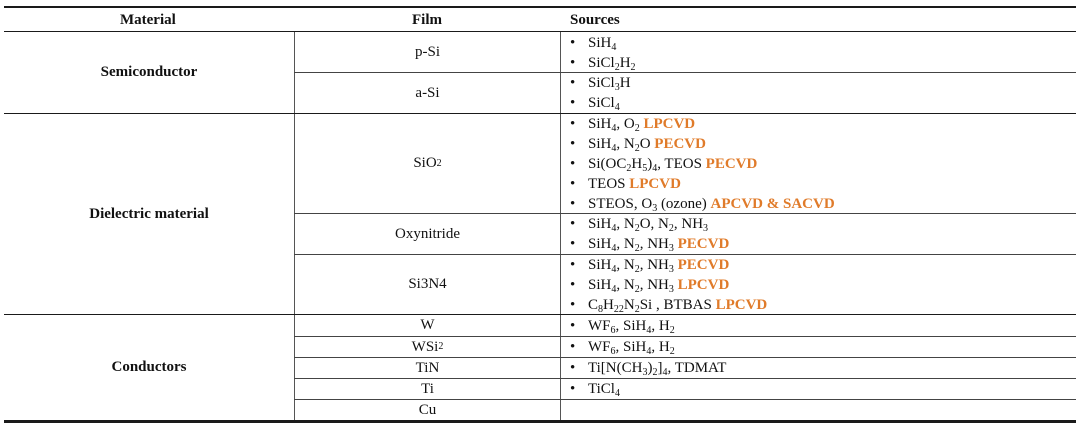 The image size is (1080, 428). Describe the element at coordinates (612, 64) in the screenshot. I see `source-text: SiCl2H2` at that location.